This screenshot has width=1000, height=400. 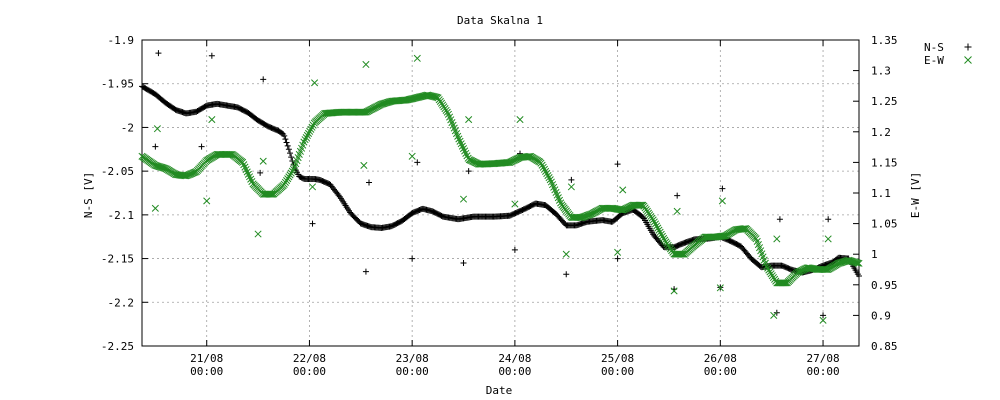 I want to click on y2-tick-label: 1, so click(x=874, y=254).